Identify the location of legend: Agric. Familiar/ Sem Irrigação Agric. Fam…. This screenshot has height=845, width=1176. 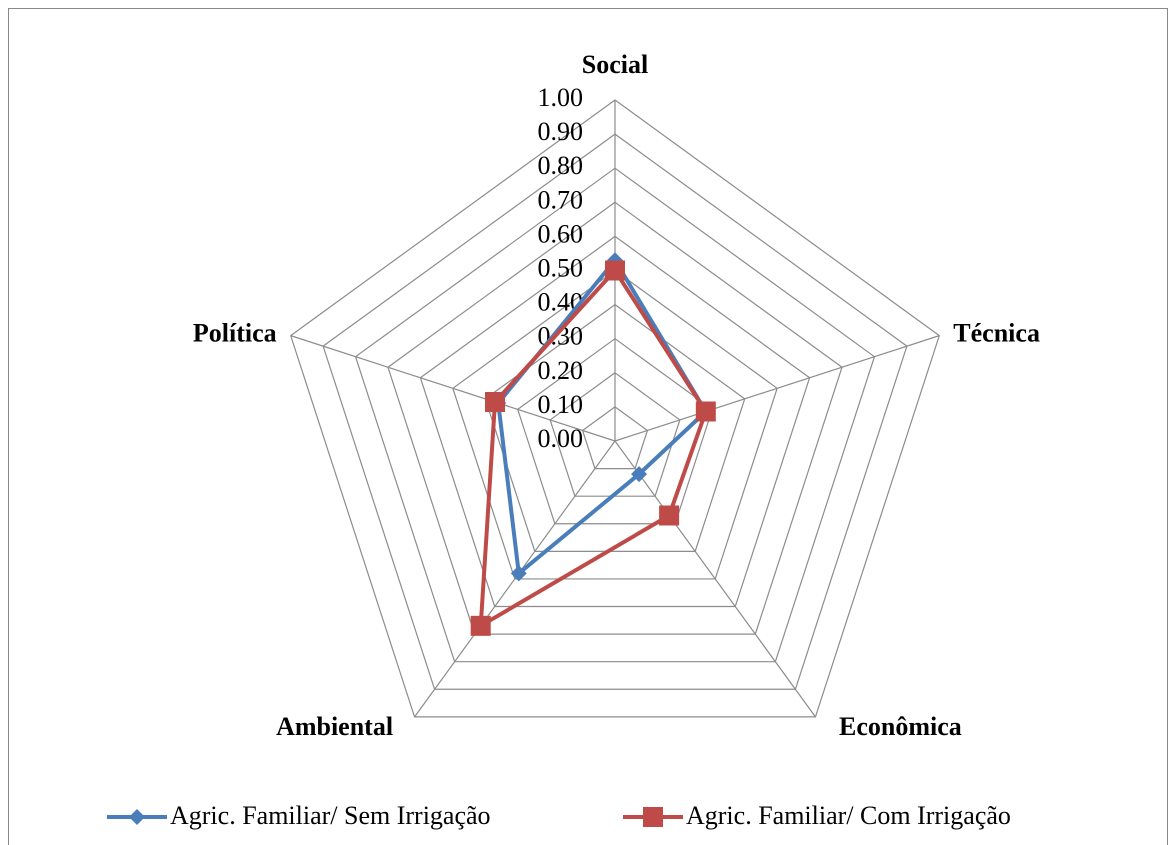
(559, 815).